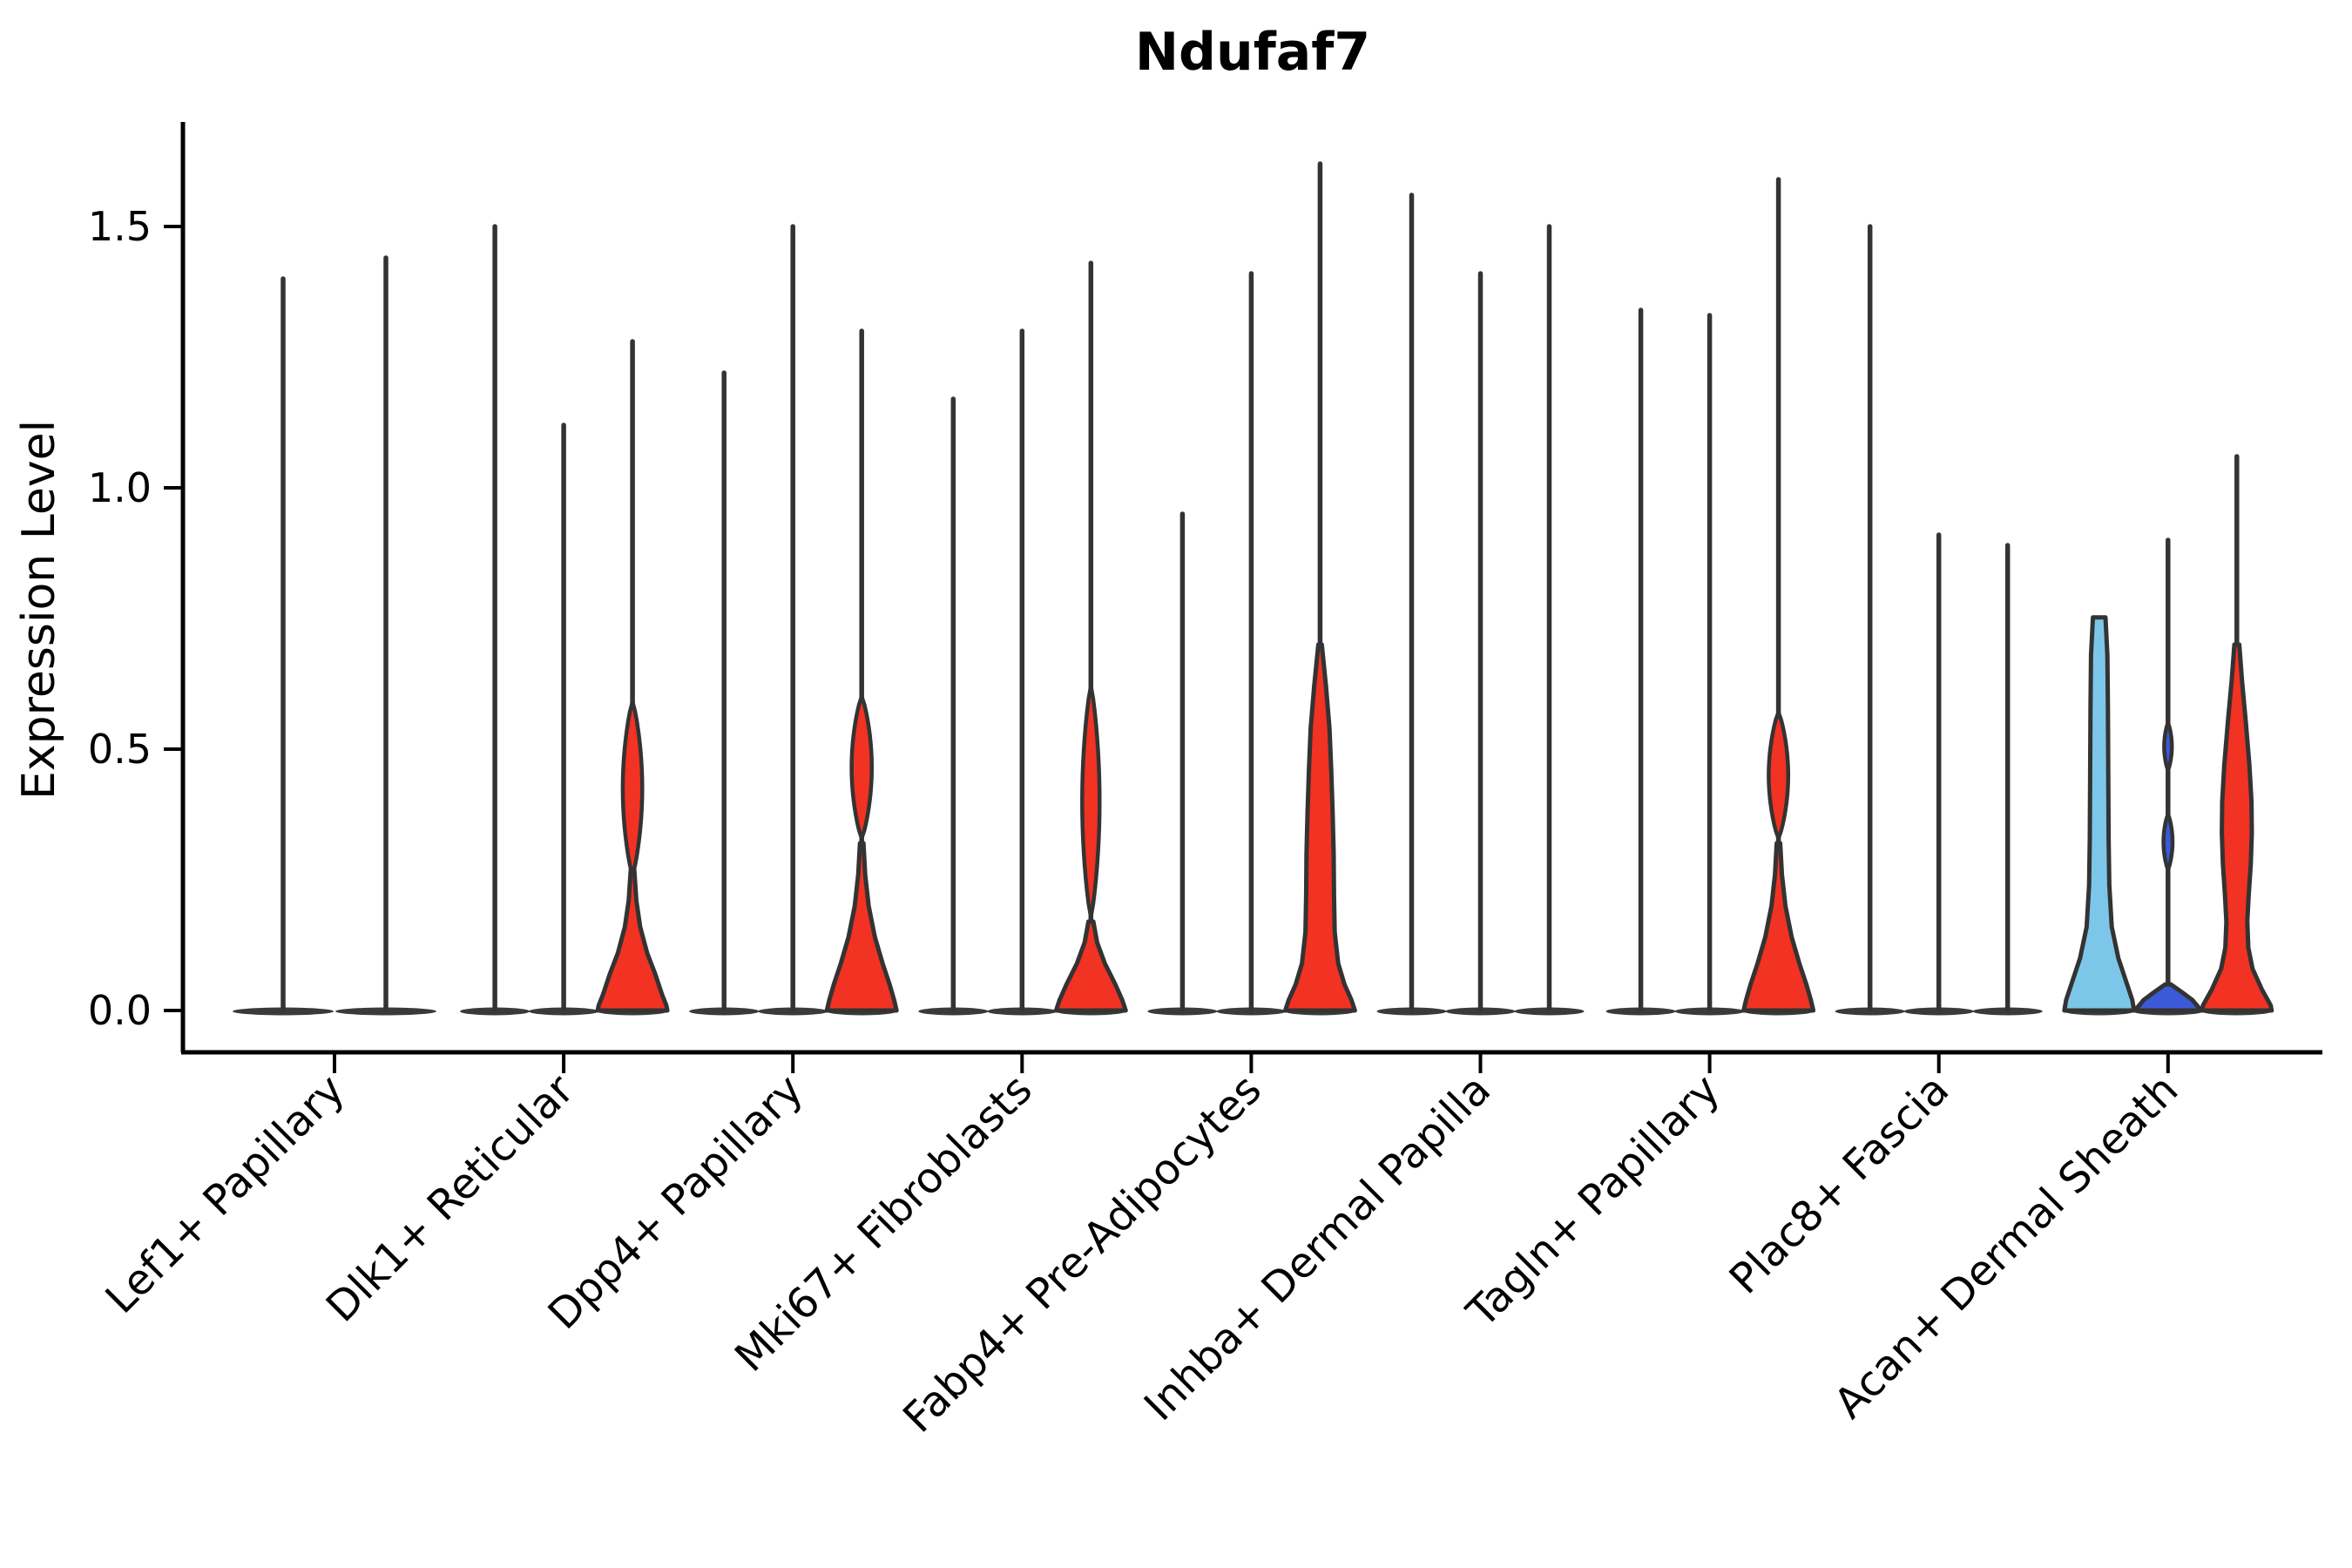 The image size is (2352, 1568). Describe the element at coordinates (1778, 927) in the screenshot. I see `violin-body-g7v3` at that location.